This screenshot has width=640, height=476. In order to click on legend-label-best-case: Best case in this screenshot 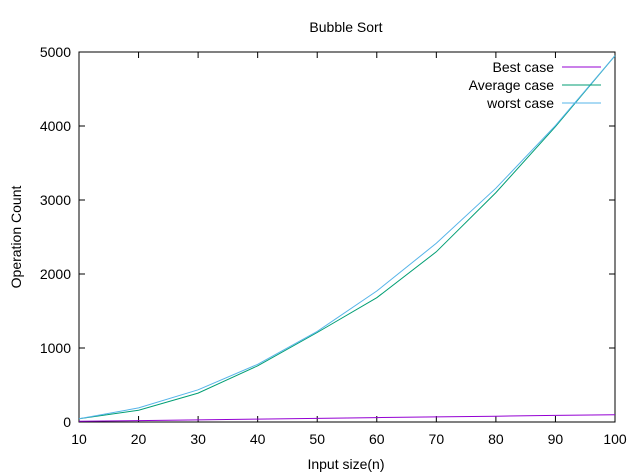, I will do `click(524, 67)`.